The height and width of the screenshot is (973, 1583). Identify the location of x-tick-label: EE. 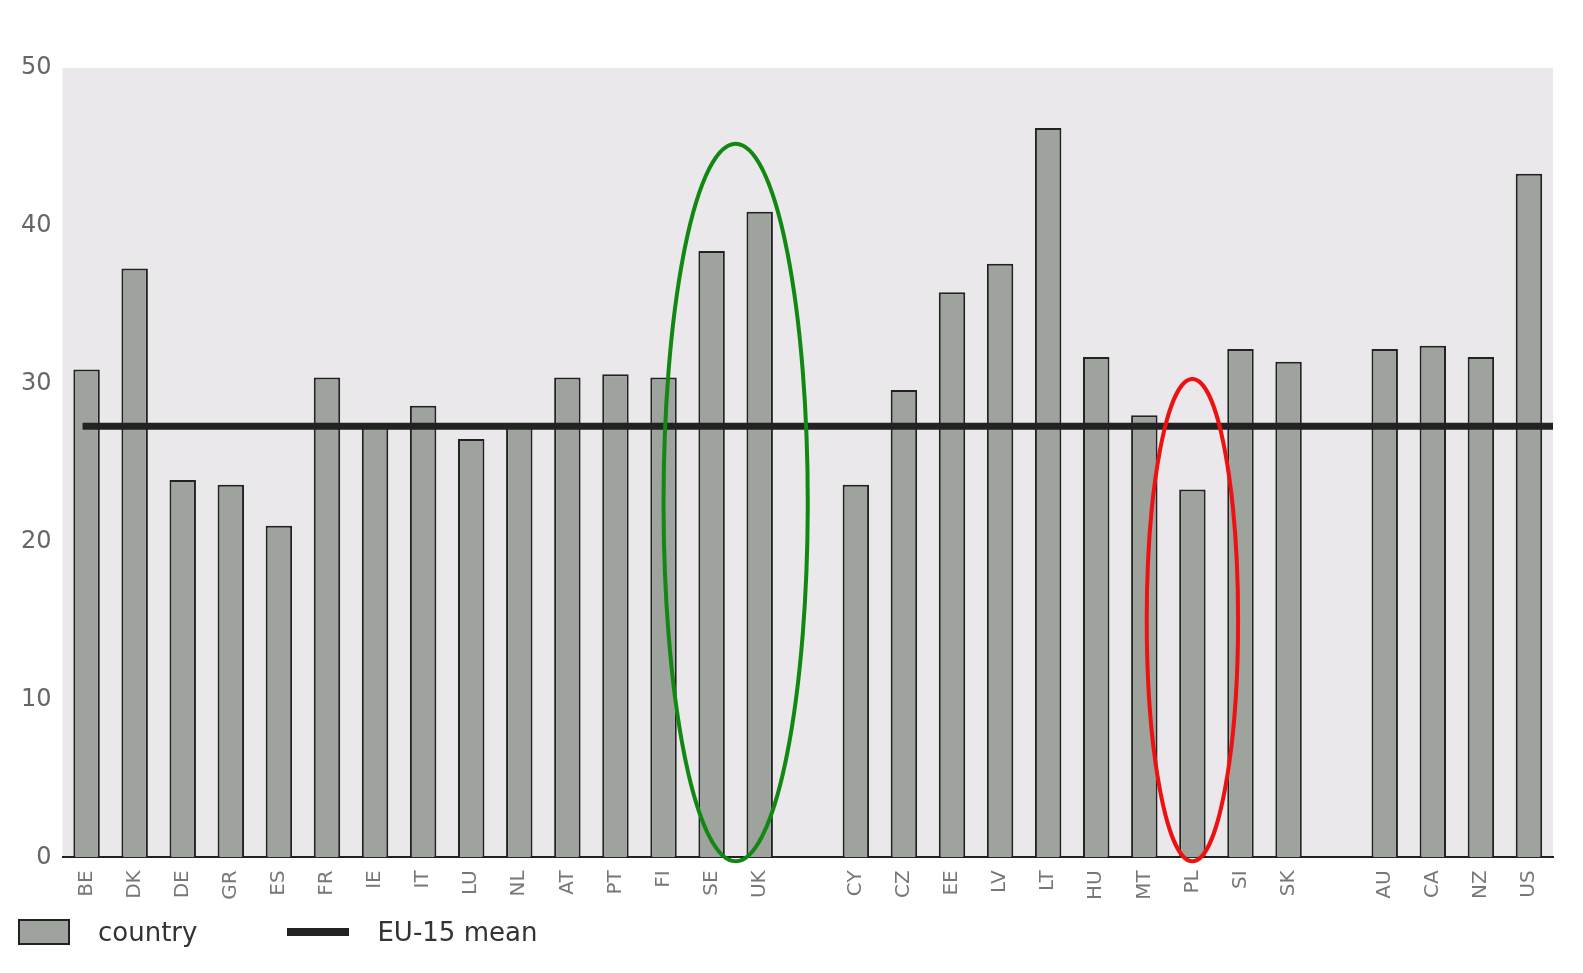
(950, 883).